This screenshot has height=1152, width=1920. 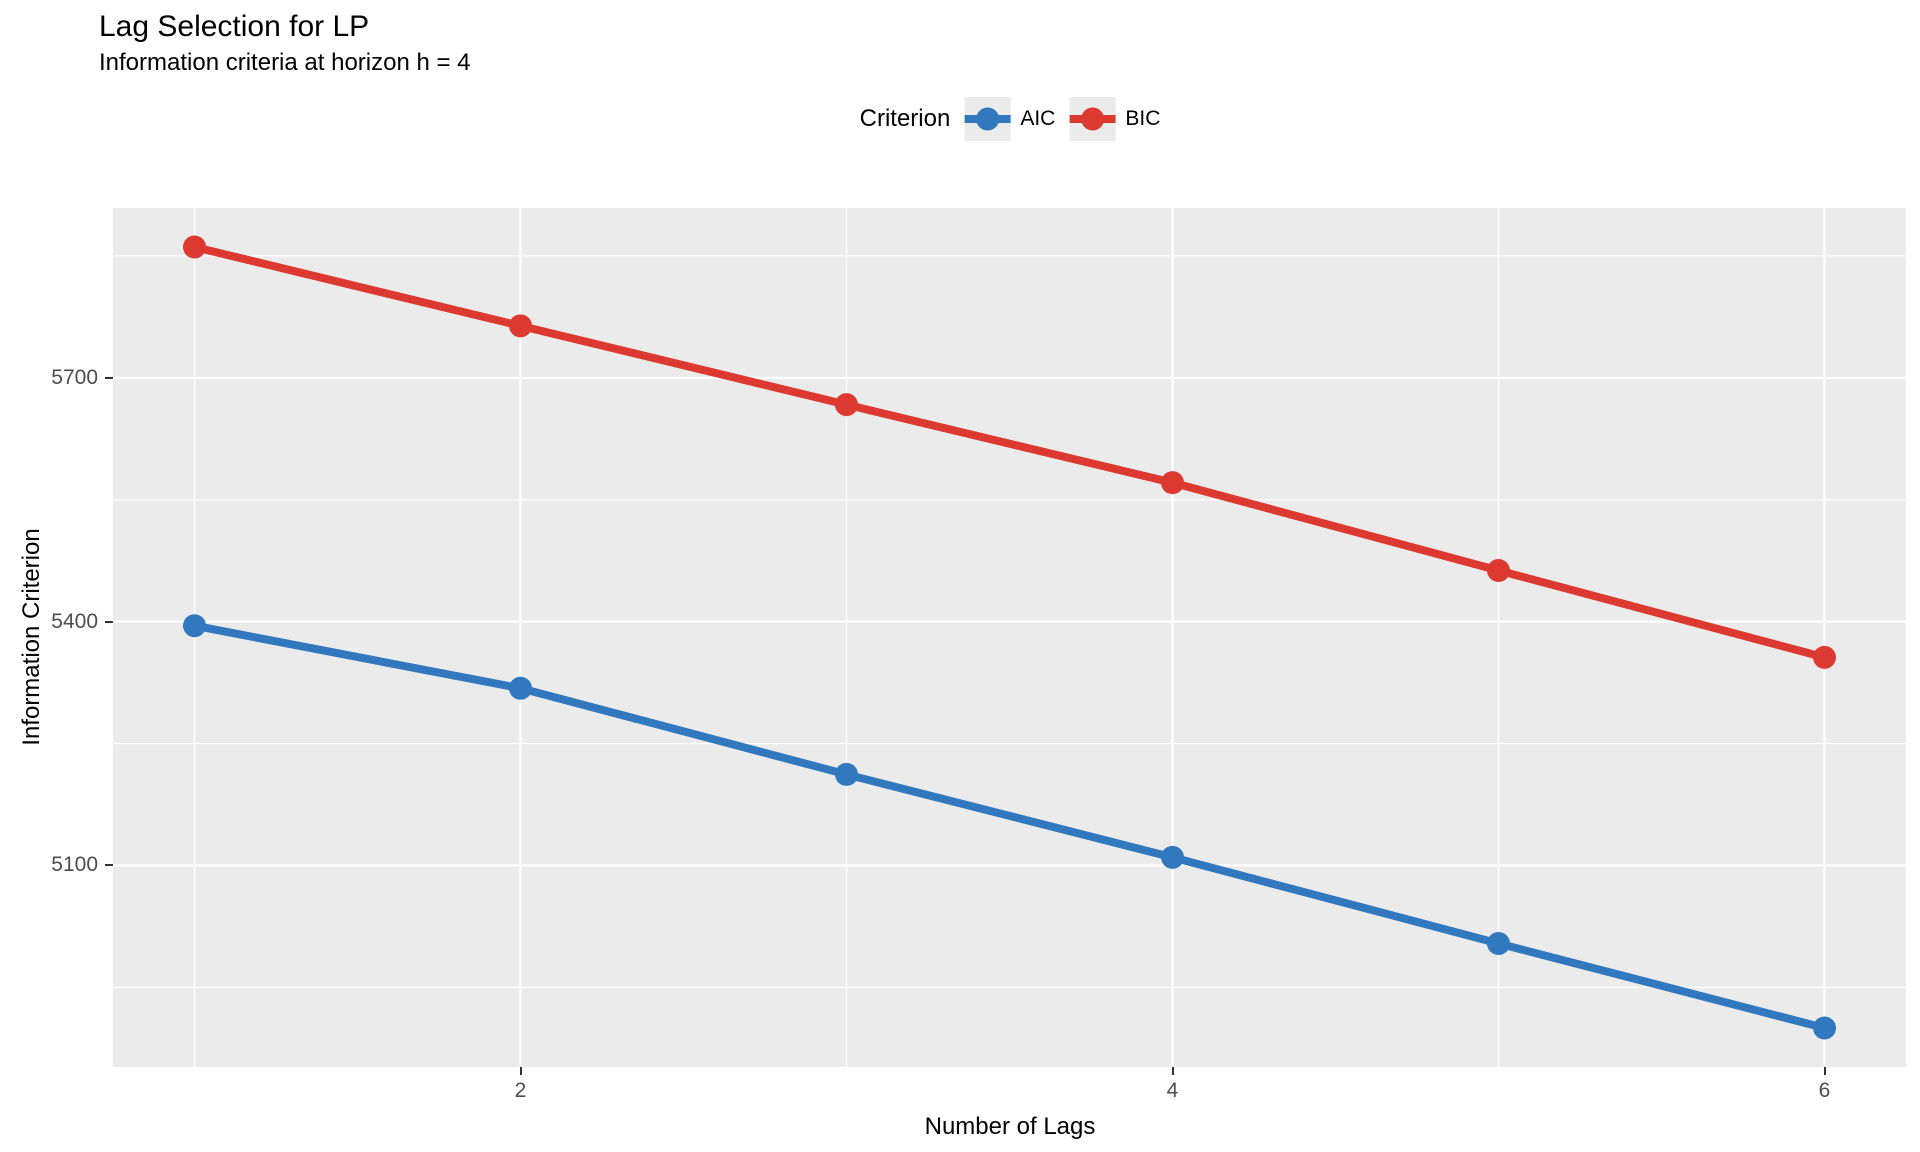 What do you see at coordinates (31, 637) in the screenshot?
I see `y-axis-title: Information Criterion` at bounding box center [31, 637].